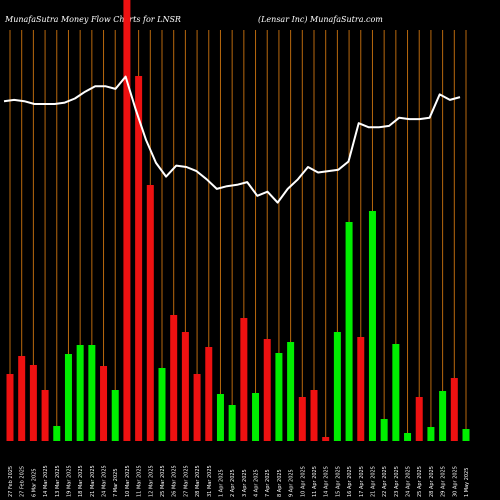  I want to click on x-tick-label: 25 Mar 2025, so click(163, 481).